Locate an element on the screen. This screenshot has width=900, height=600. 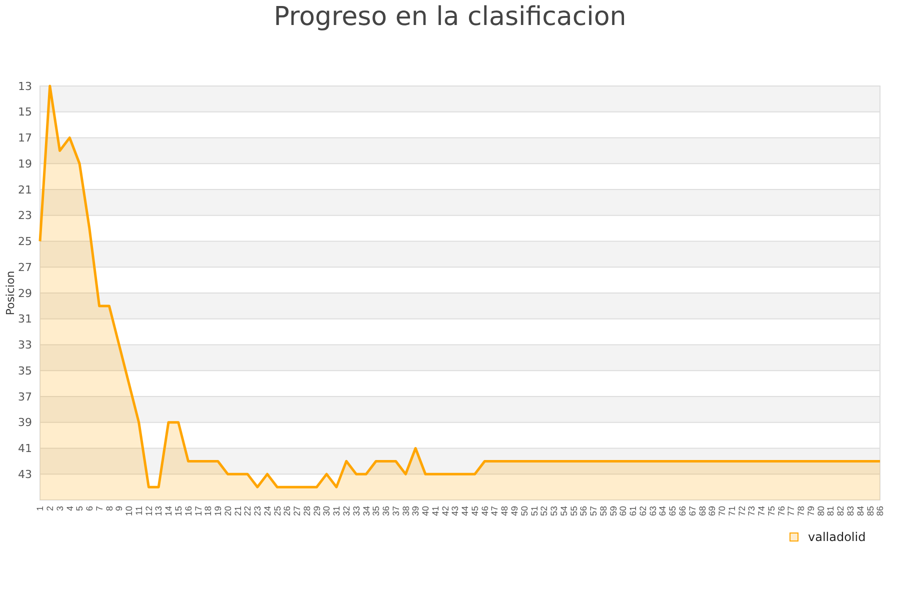
x-tick-label: 73 is located at coordinates (751, 511).